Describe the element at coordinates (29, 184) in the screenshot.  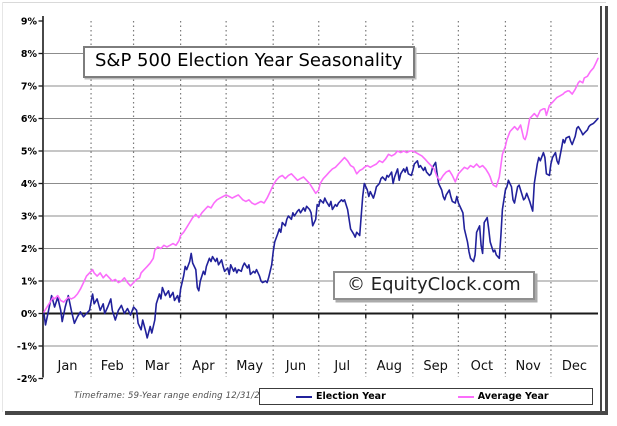
I see `y-tick-label: 4%` at that location.